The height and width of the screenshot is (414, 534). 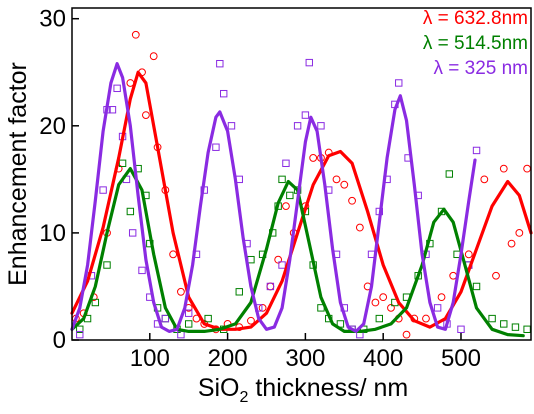 I want to click on legend-entry-1: λ = 514.5nm, so click(x=475, y=43).